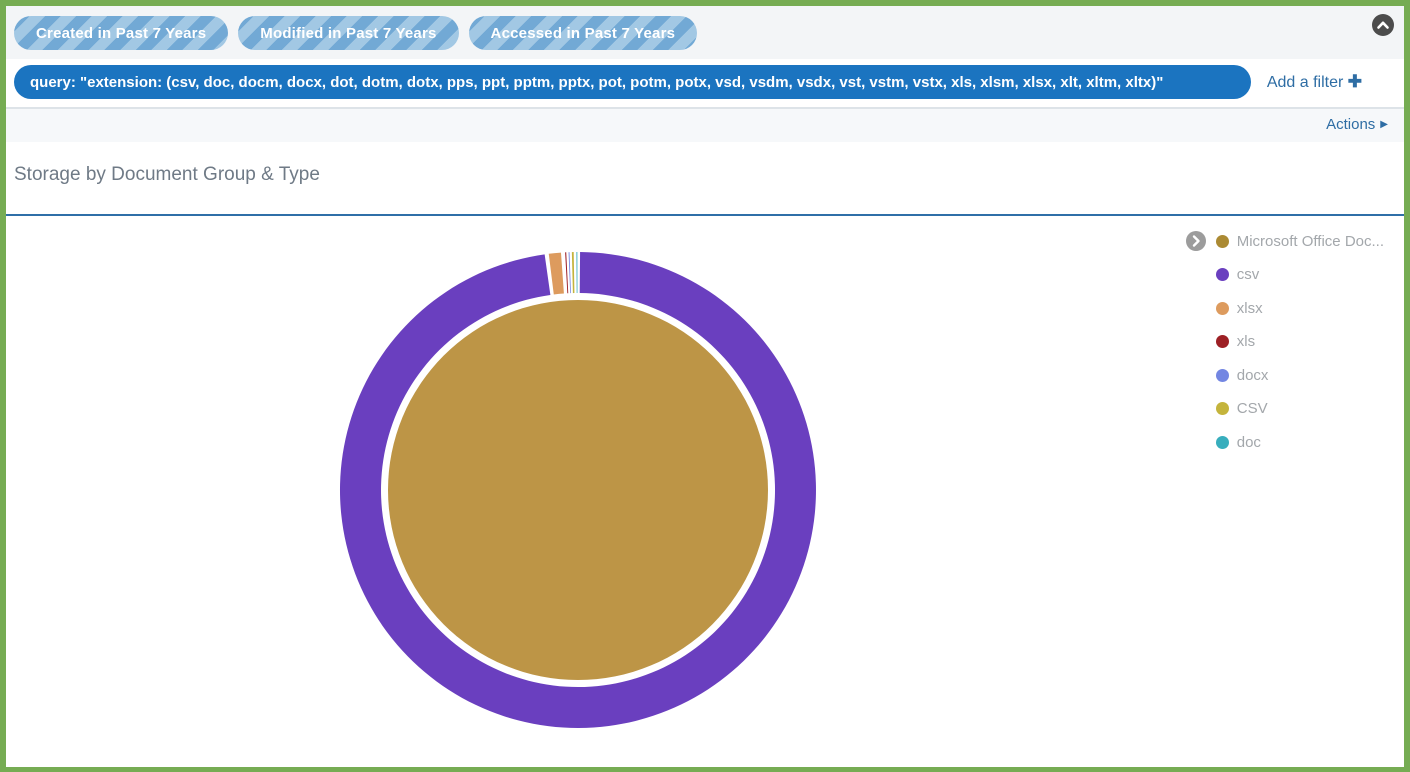 This screenshot has height=772, width=1410. Describe the element at coordinates (167, 174) in the screenshot. I see `chart-title: Storage by Document Group & Type` at that location.